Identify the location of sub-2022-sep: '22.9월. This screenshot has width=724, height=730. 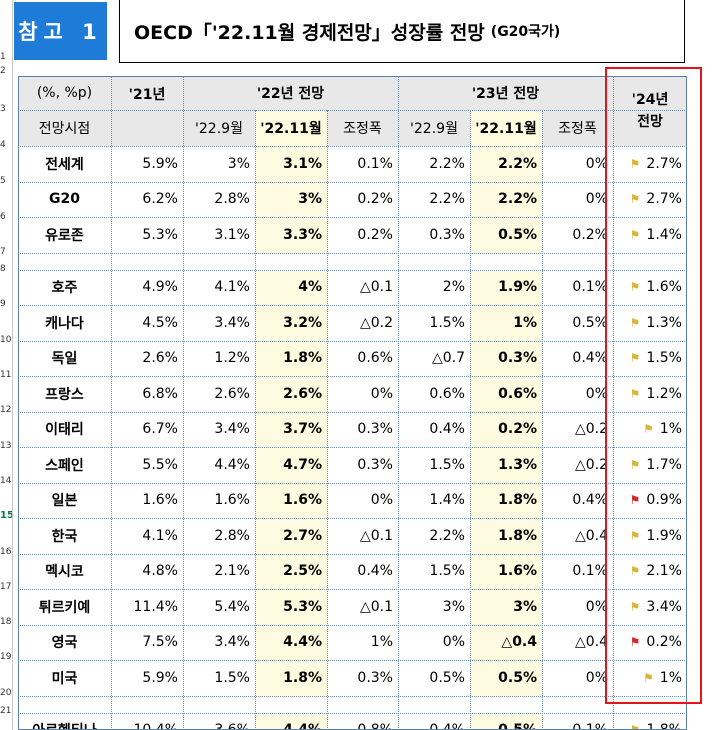
(219, 128).